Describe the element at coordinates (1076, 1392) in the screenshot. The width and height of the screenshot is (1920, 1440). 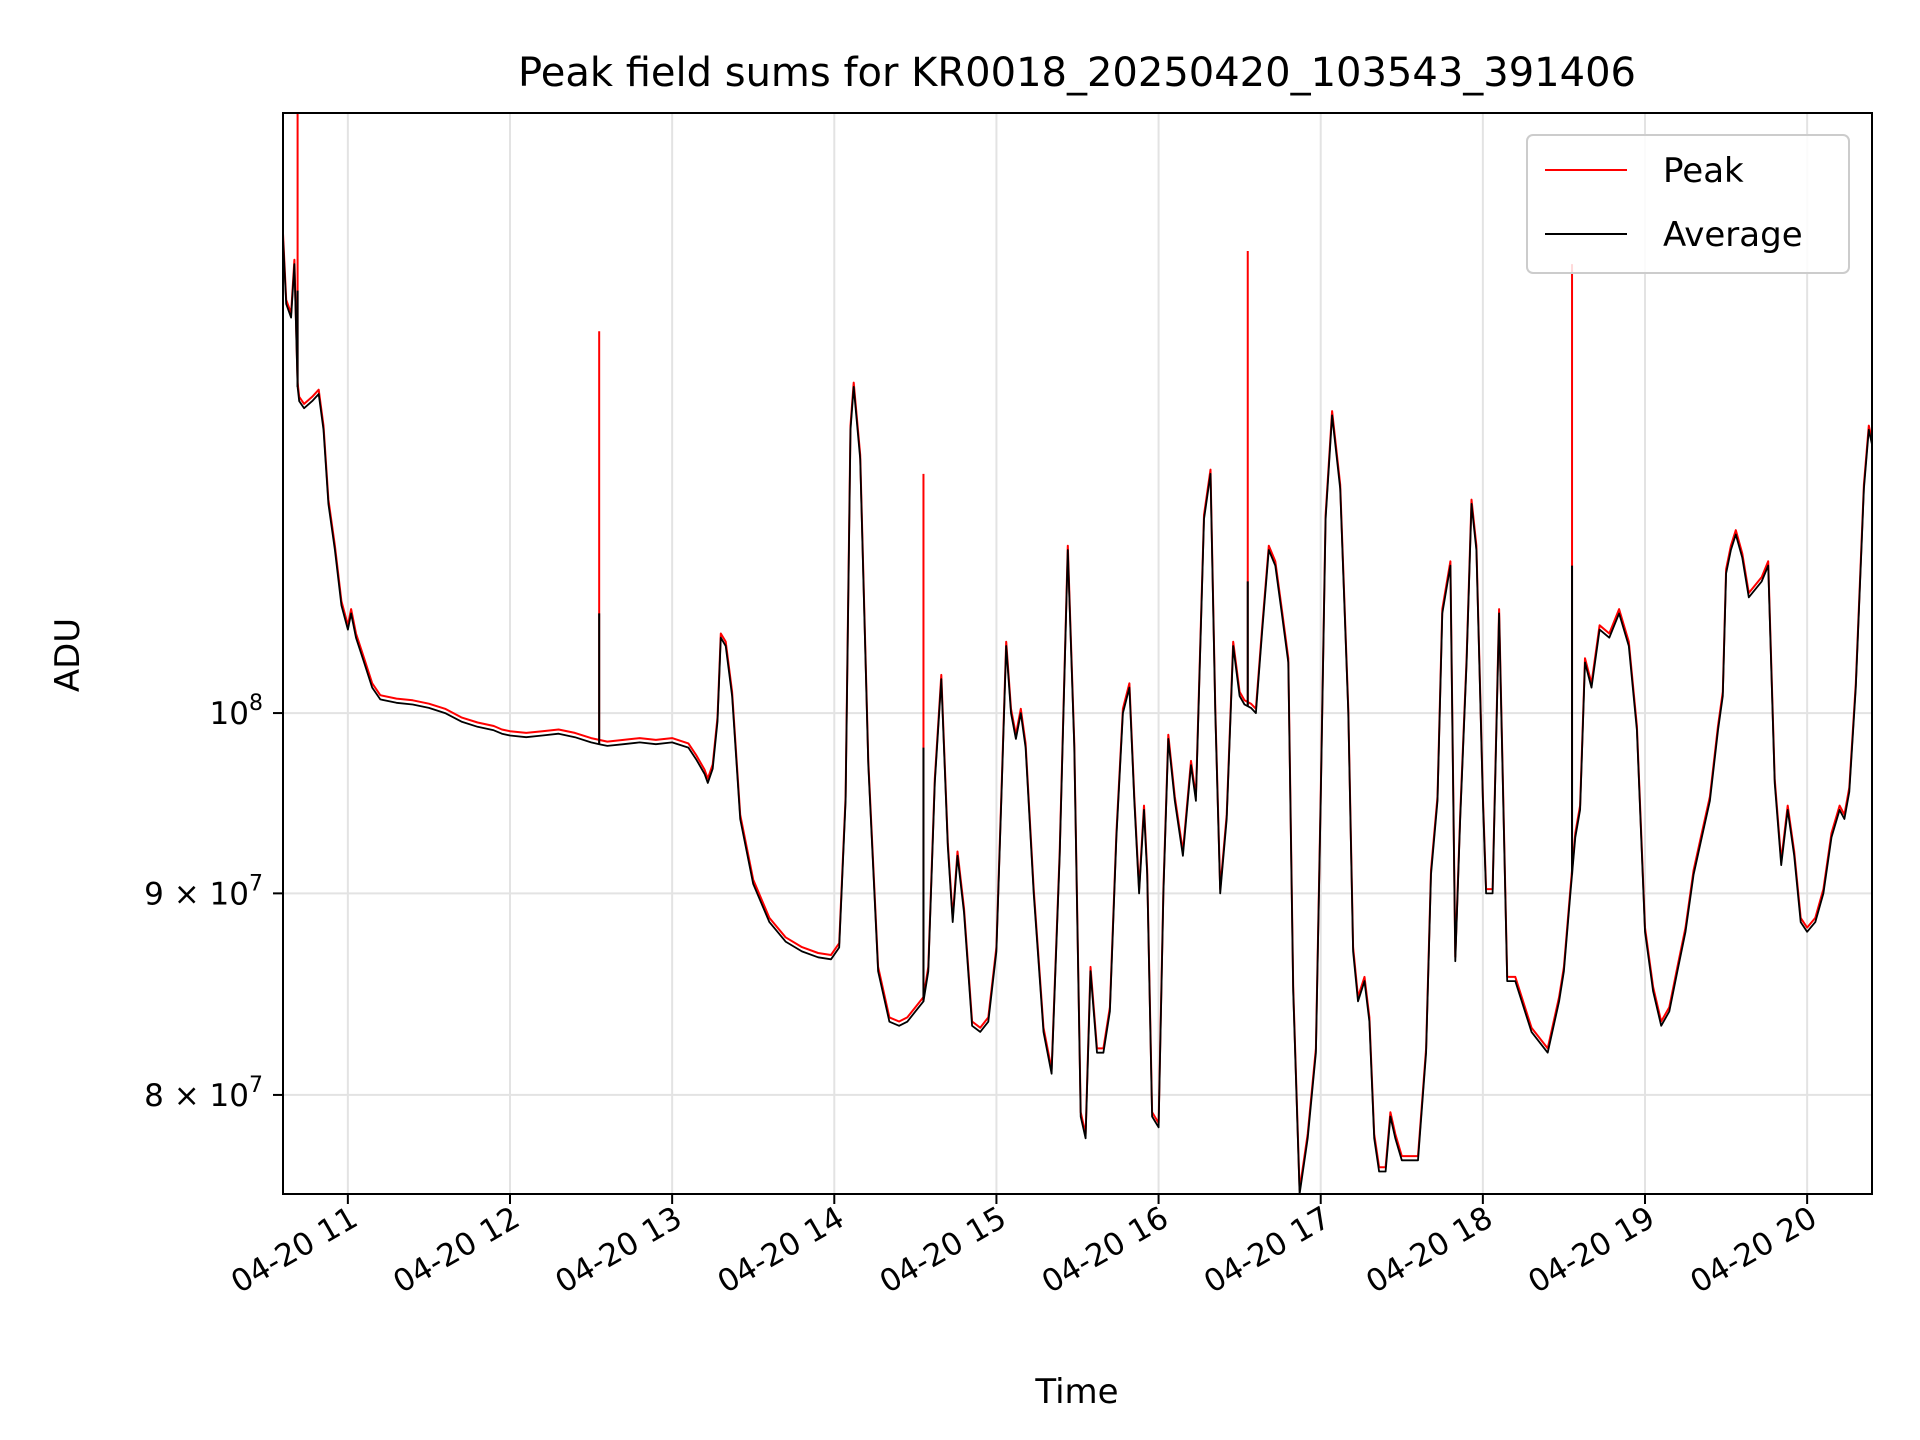
I see `x-axis-label: Time` at that location.